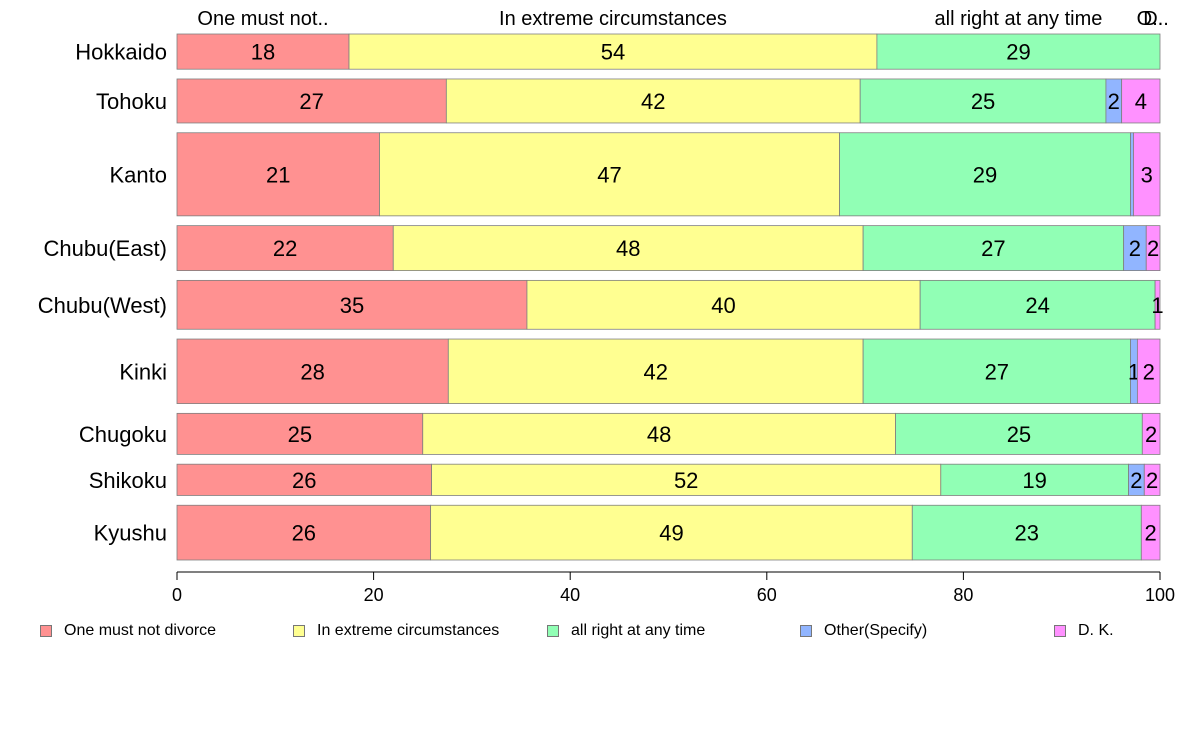 The width and height of the screenshot is (1188, 736). I want to click on data-label: 21, so click(278, 174).